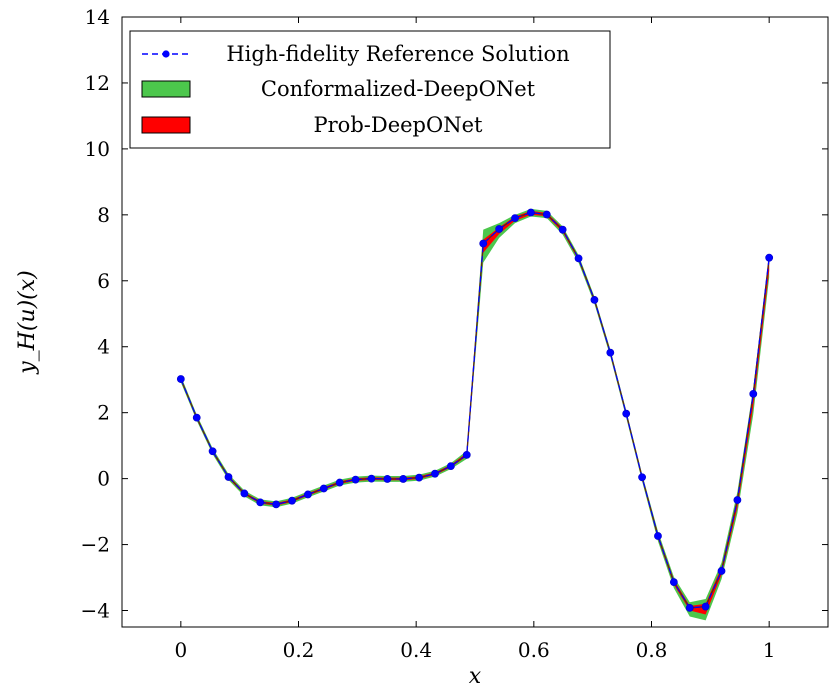  What do you see at coordinates (534, 650) in the screenshot?
I see `x-tick-label: 0.6` at bounding box center [534, 650].